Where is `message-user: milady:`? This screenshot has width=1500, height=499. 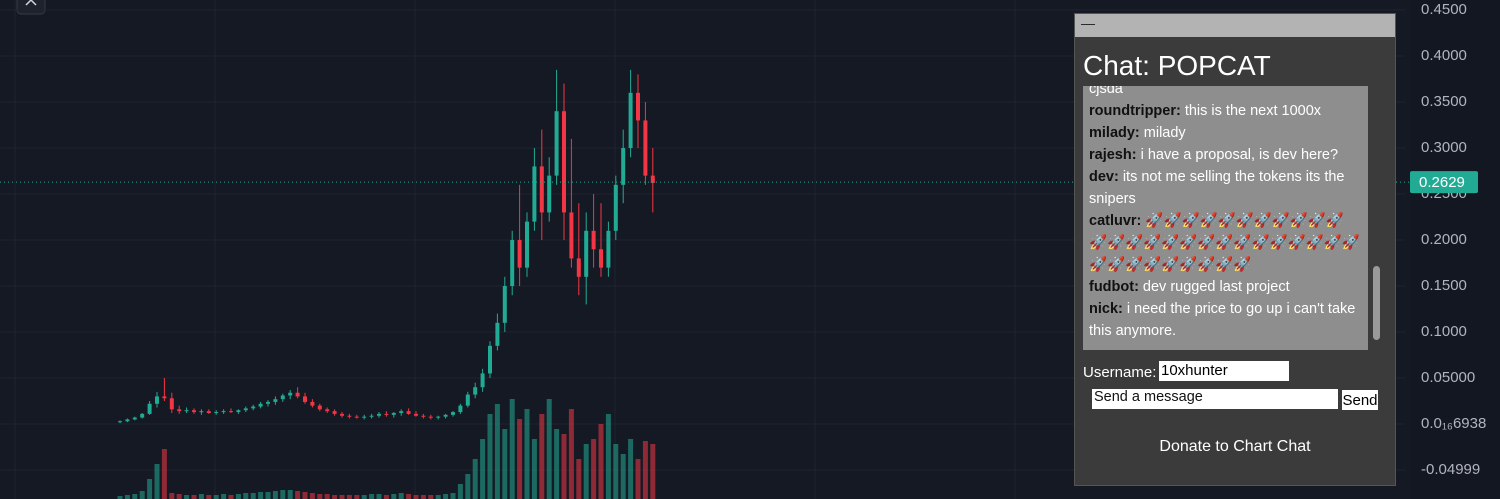 message-user: milady: is located at coordinates (1114, 133).